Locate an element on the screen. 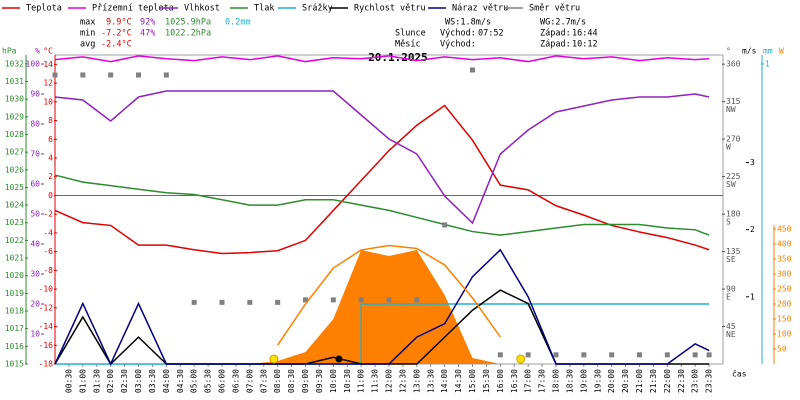 The width and height of the screenshot is (800, 400). y-tick-name: S is located at coordinates (728, 222).